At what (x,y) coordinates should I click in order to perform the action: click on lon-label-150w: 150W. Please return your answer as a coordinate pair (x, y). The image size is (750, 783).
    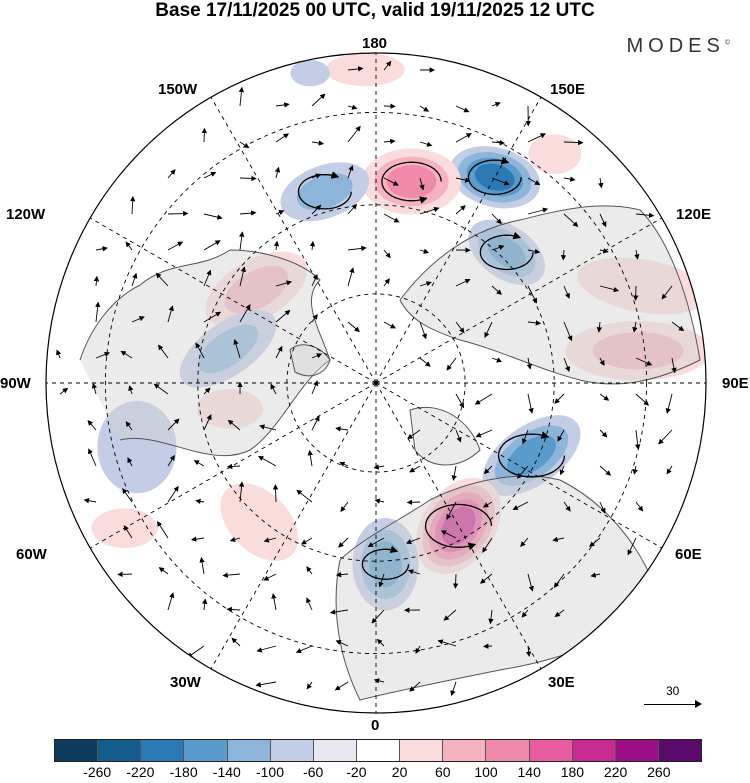
    Looking at the image, I should click on (178, 89).